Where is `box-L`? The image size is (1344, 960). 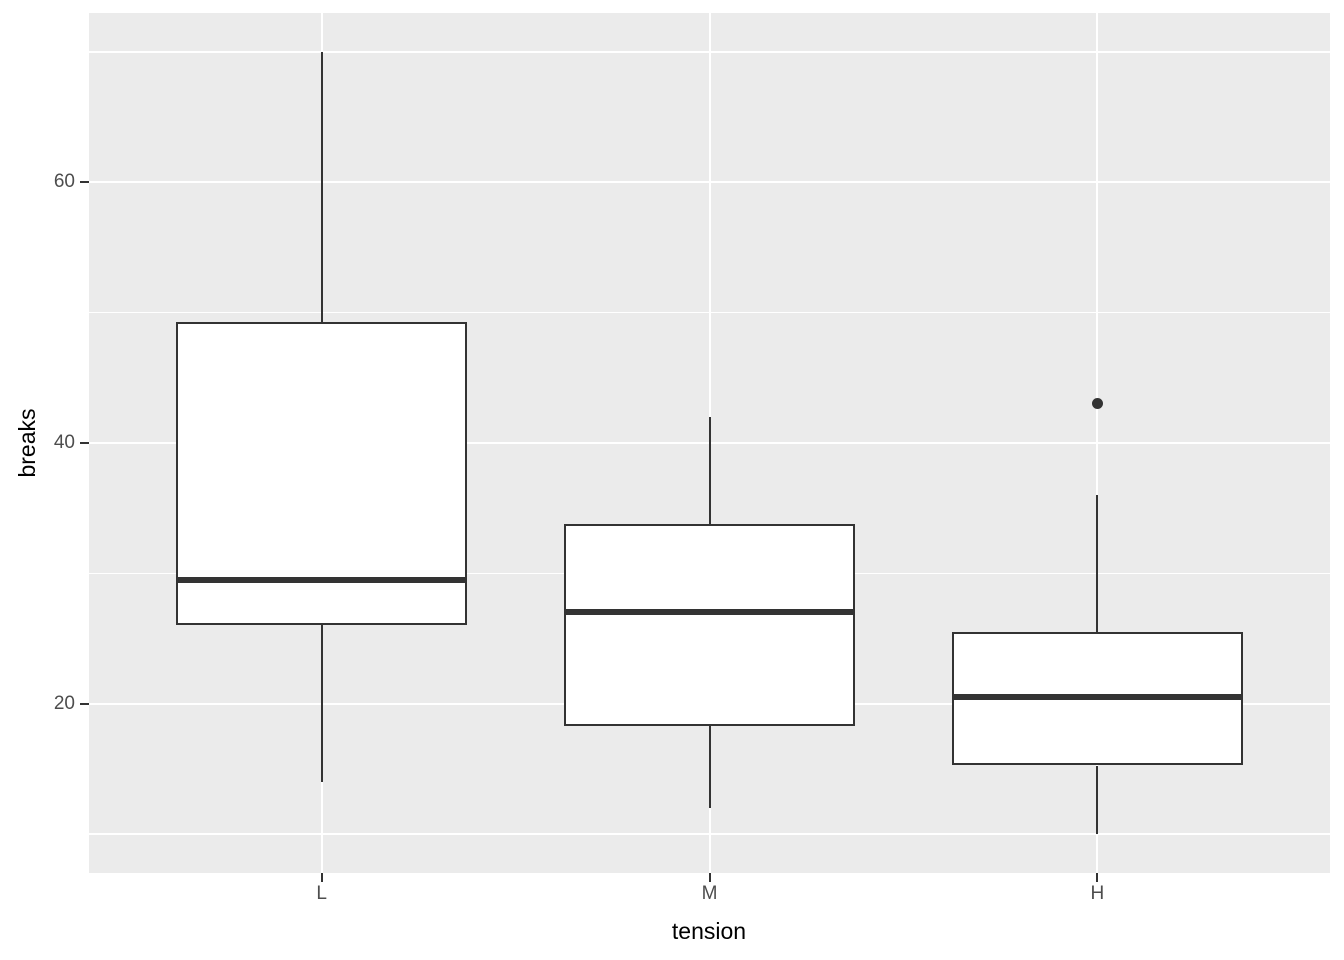
box-L is located at coordinates (322, 474).